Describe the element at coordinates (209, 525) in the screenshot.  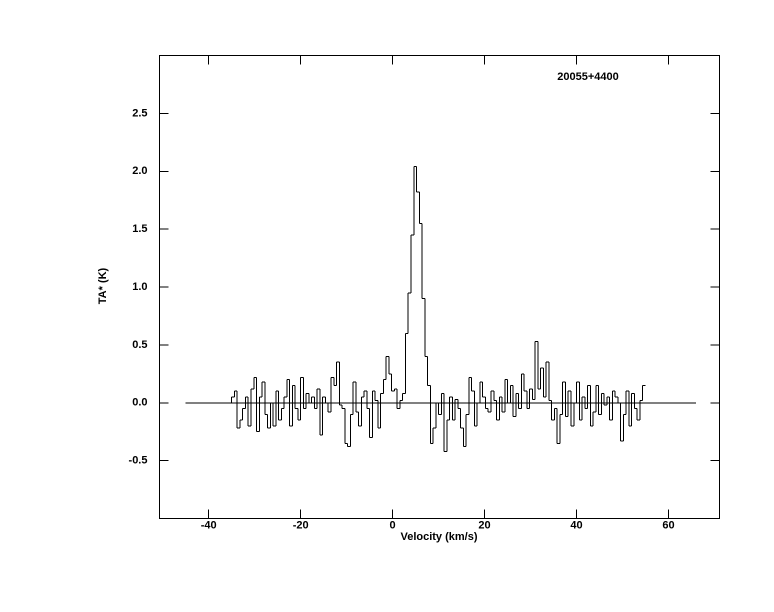
I see `x-tick-label: -40` at that location.